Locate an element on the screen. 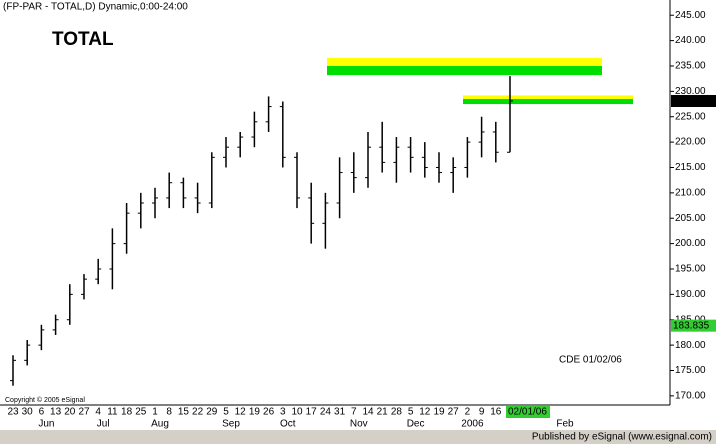 This screenshot has width=716, height=444. current-date-box is located at coordinates (528, 412).